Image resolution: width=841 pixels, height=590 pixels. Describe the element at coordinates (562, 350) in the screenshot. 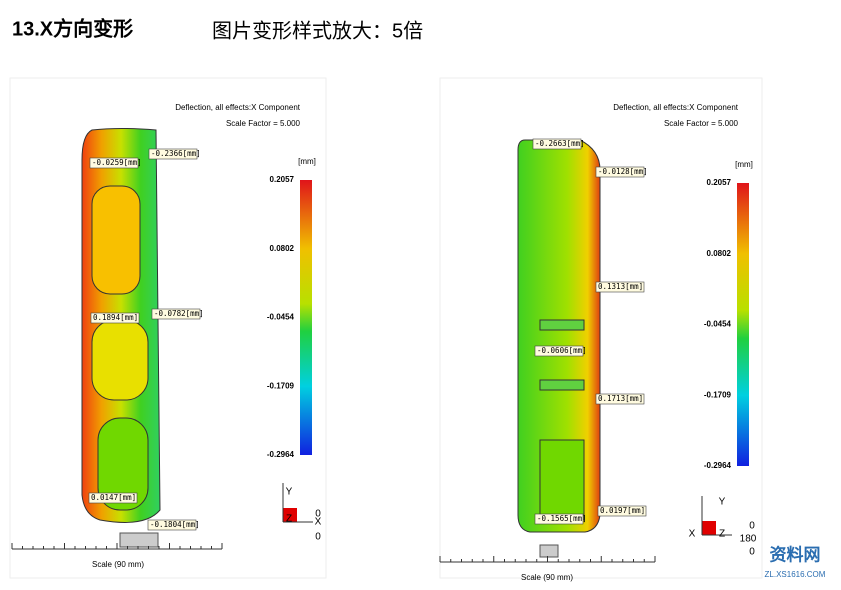

I see `probe-label: -0.0606[mm]` at that location.